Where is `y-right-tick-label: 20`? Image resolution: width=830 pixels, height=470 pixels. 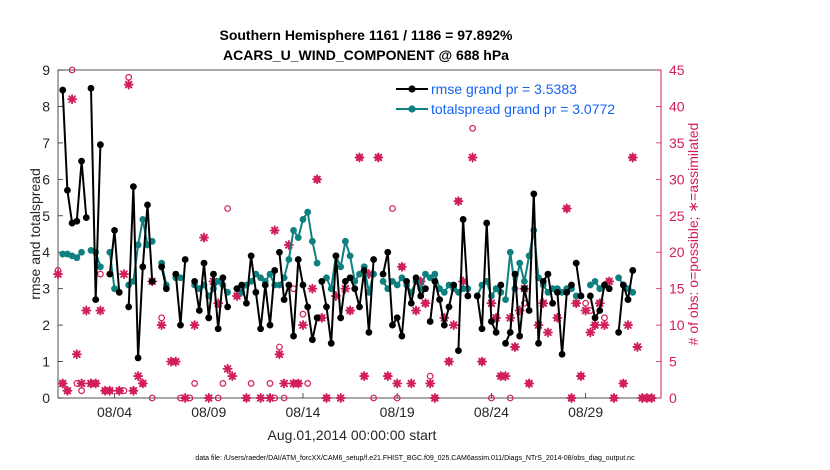 y-right-tick-label: 20 is located at coordinates (677, 252).